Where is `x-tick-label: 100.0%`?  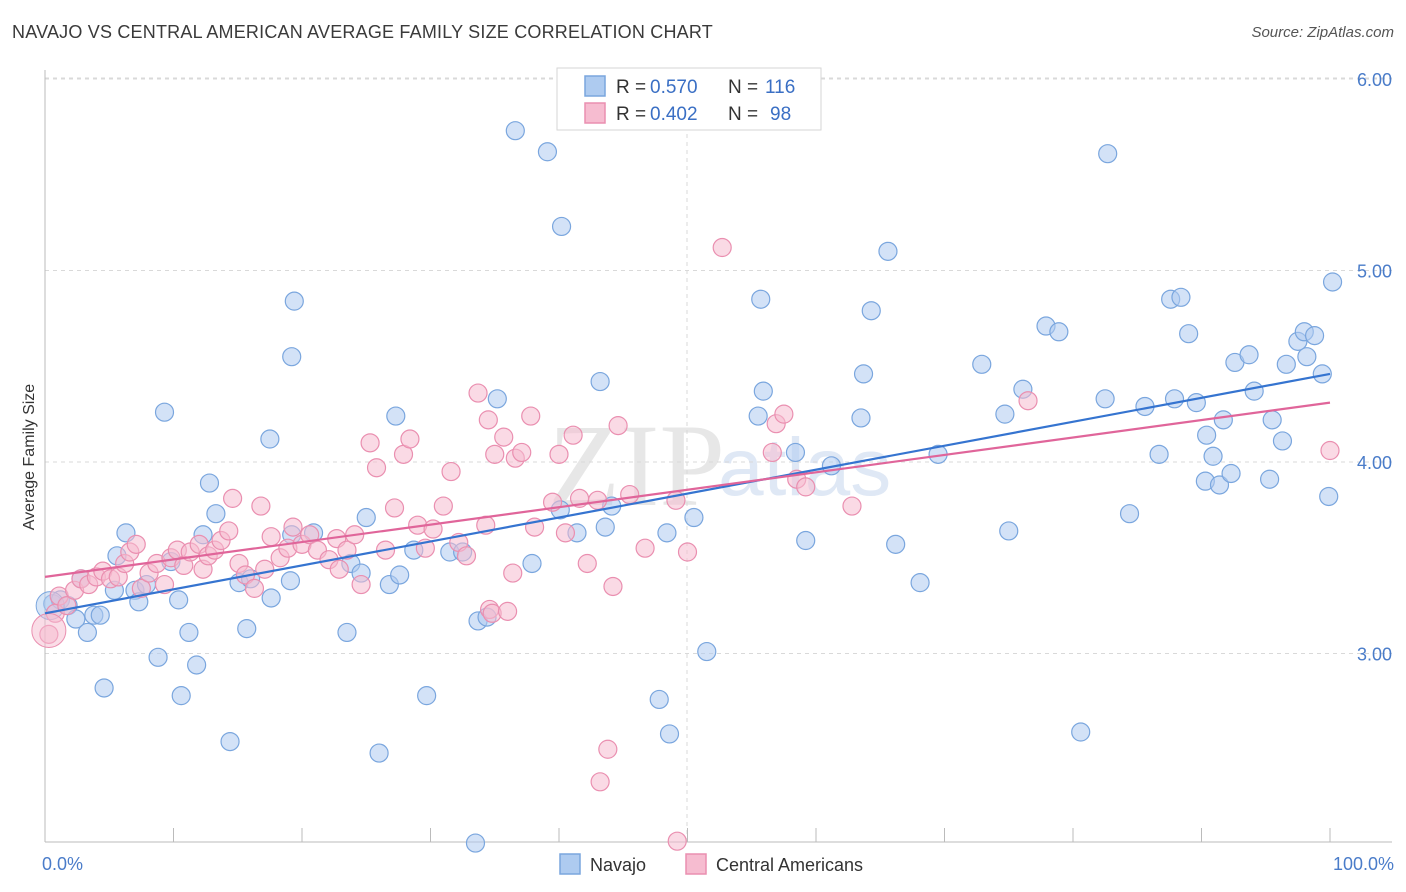
x-tick-label: 100.0% is located at coordinates (1363, 864).